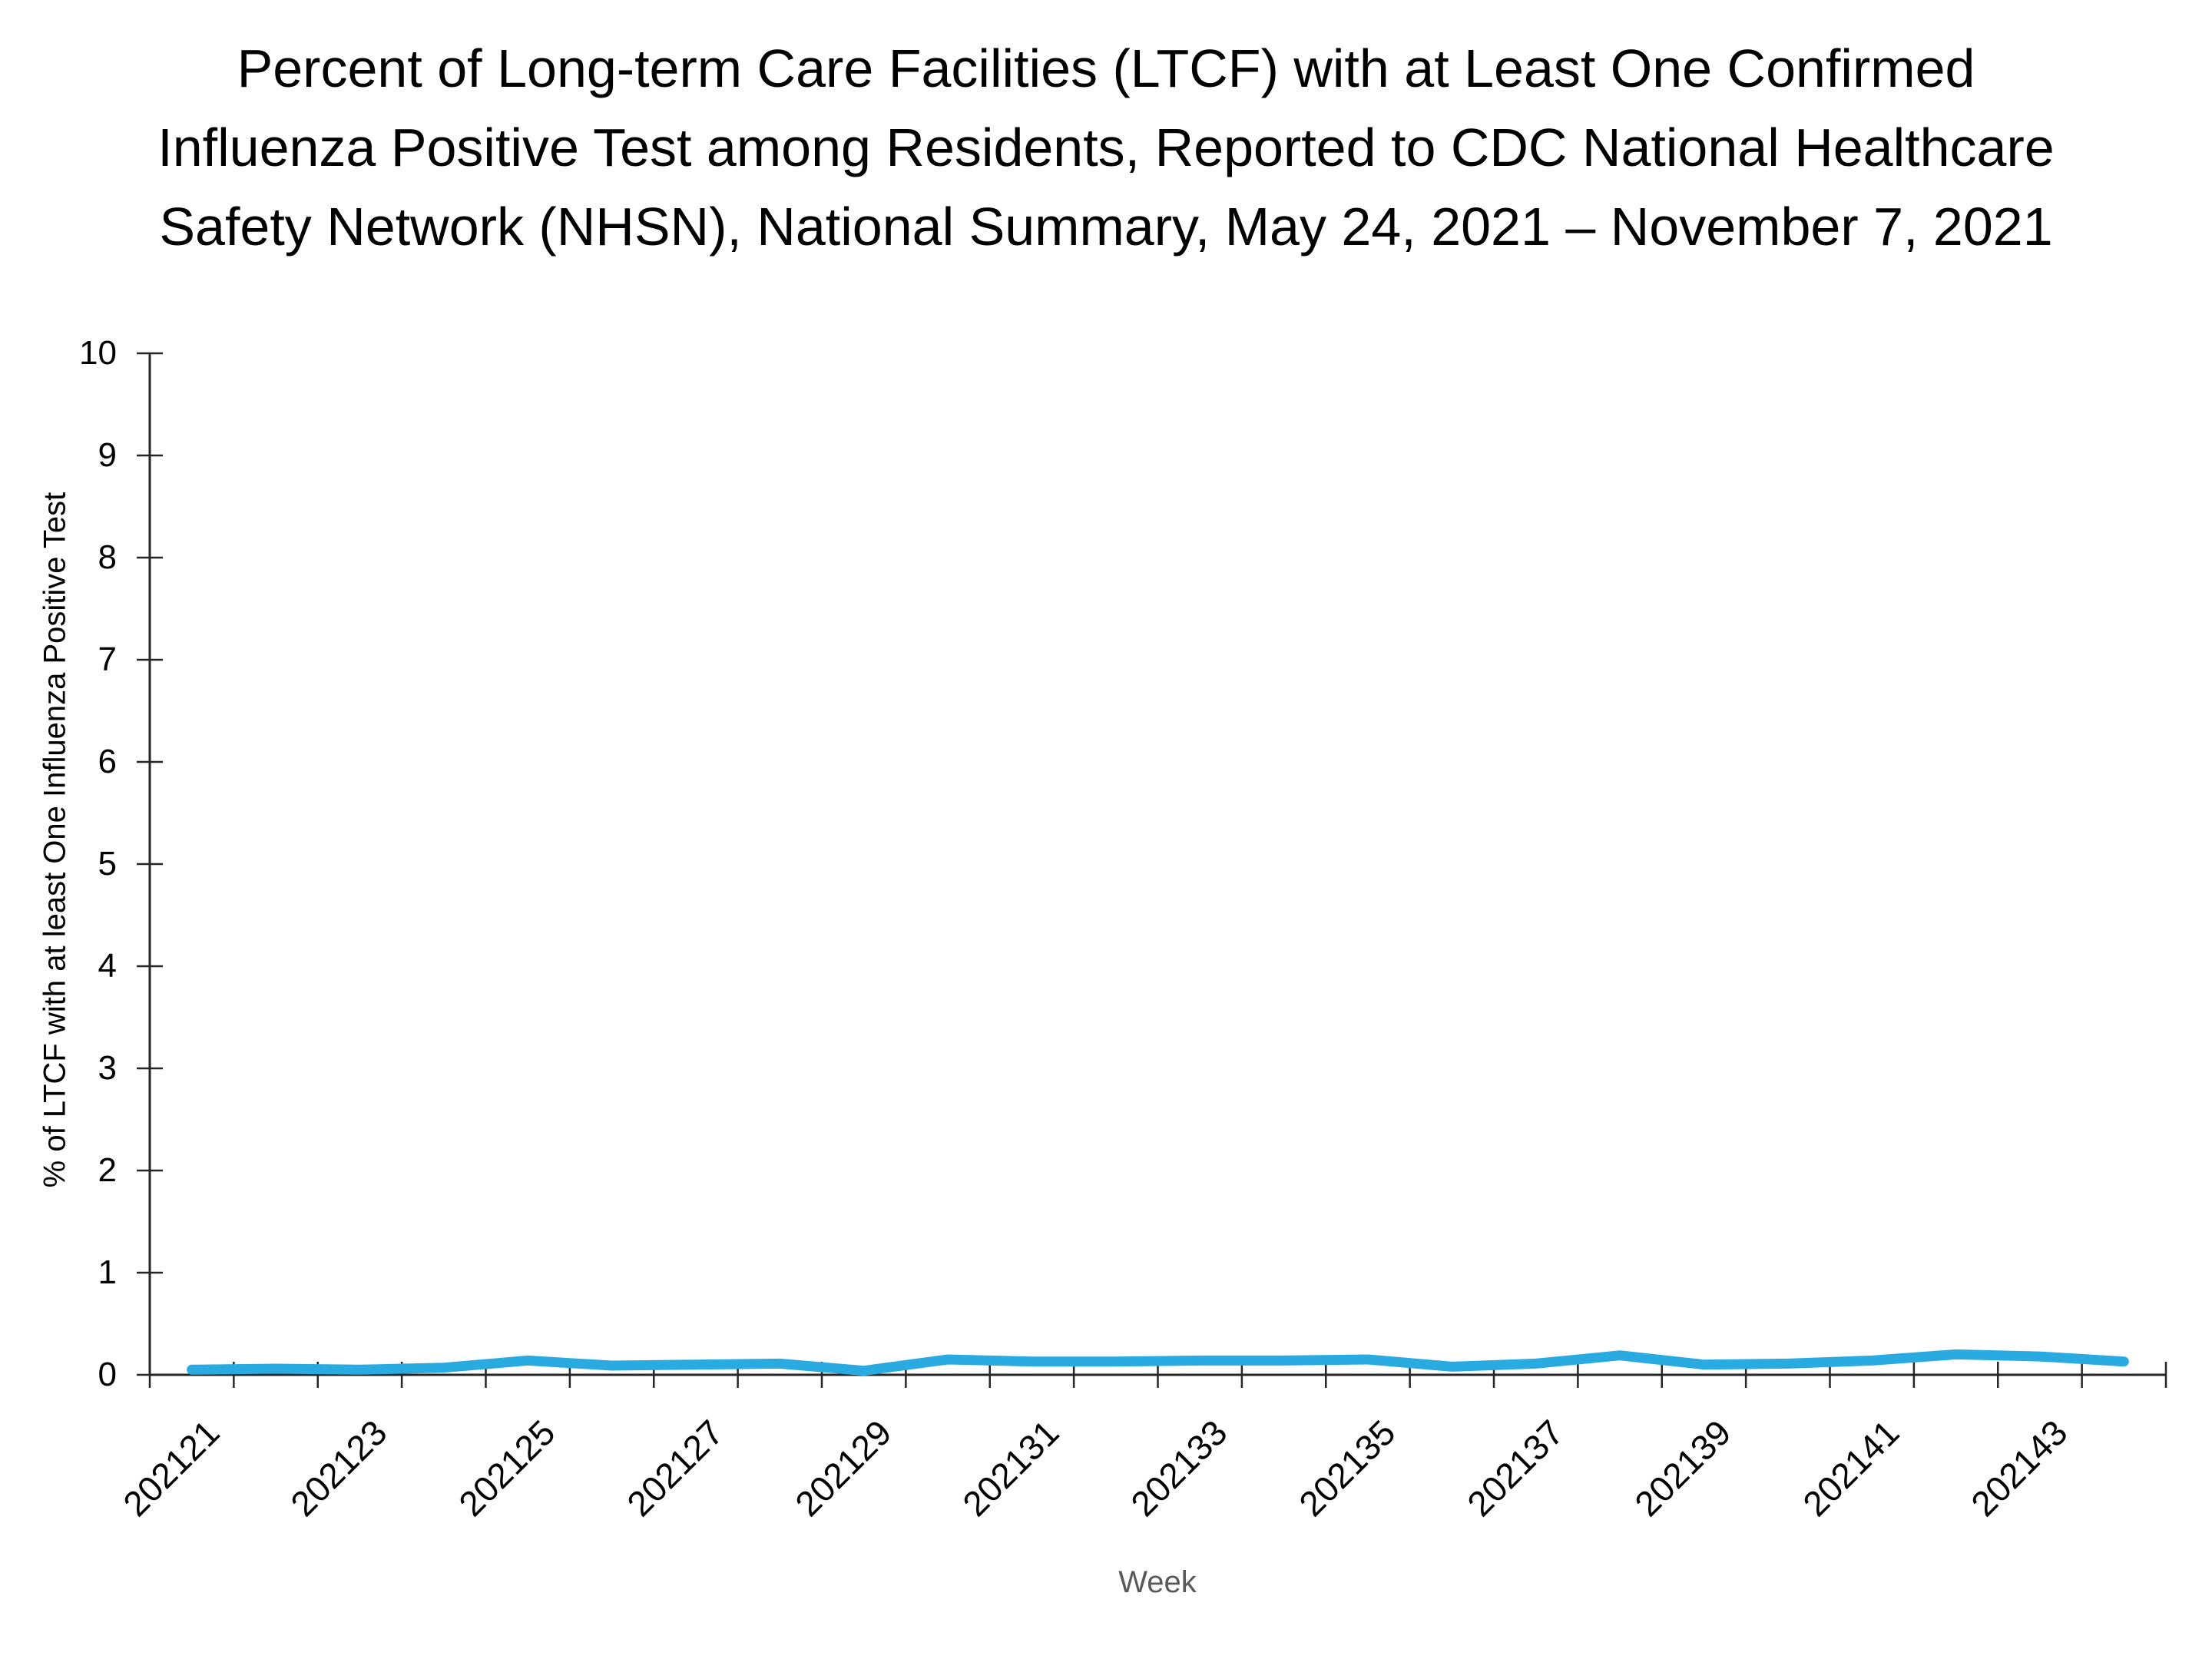  Describe the element at coordinates (108, 966) in the screenshot. I see `y-tick-label: 4` at that location.